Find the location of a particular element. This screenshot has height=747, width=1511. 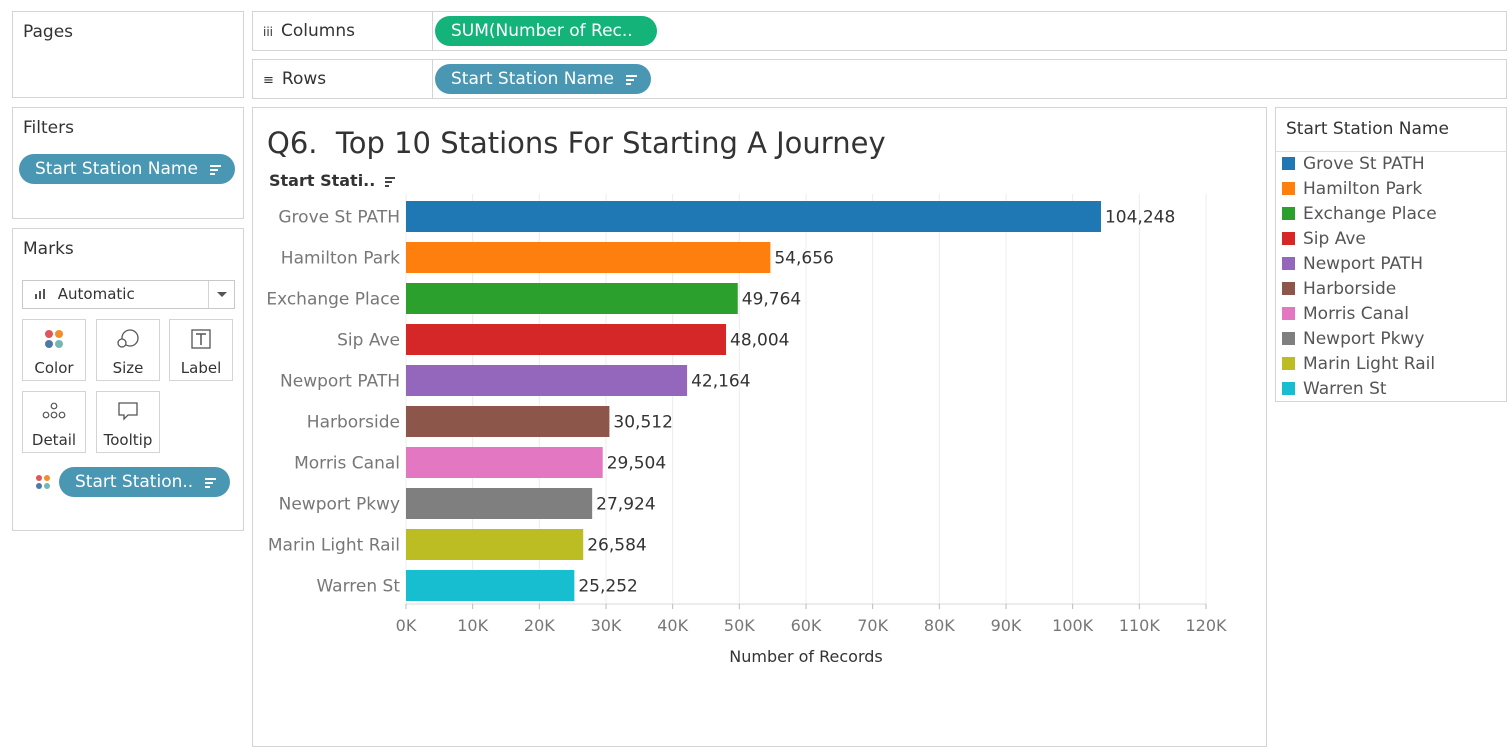

marks-title: Marks is located at coordinates (48, 249).